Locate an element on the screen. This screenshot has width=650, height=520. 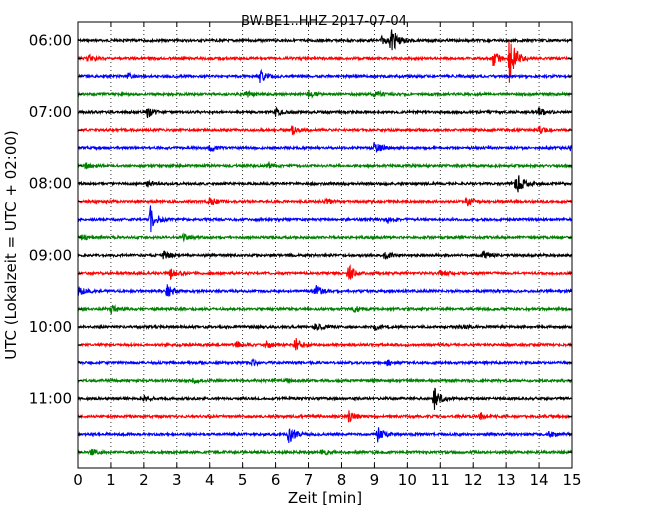
x-tick-label: 14 is located at coordinates (539, 480).